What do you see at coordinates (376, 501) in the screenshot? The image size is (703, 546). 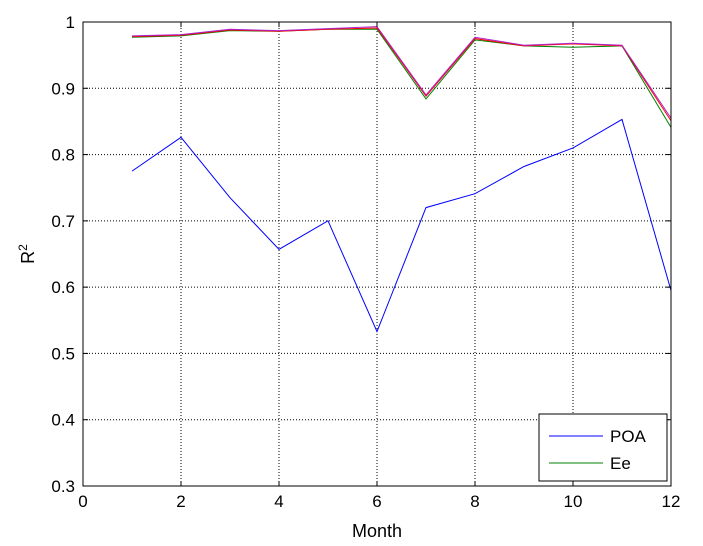 I see `x-tick-label: 6` at bounding box center [376, 501].